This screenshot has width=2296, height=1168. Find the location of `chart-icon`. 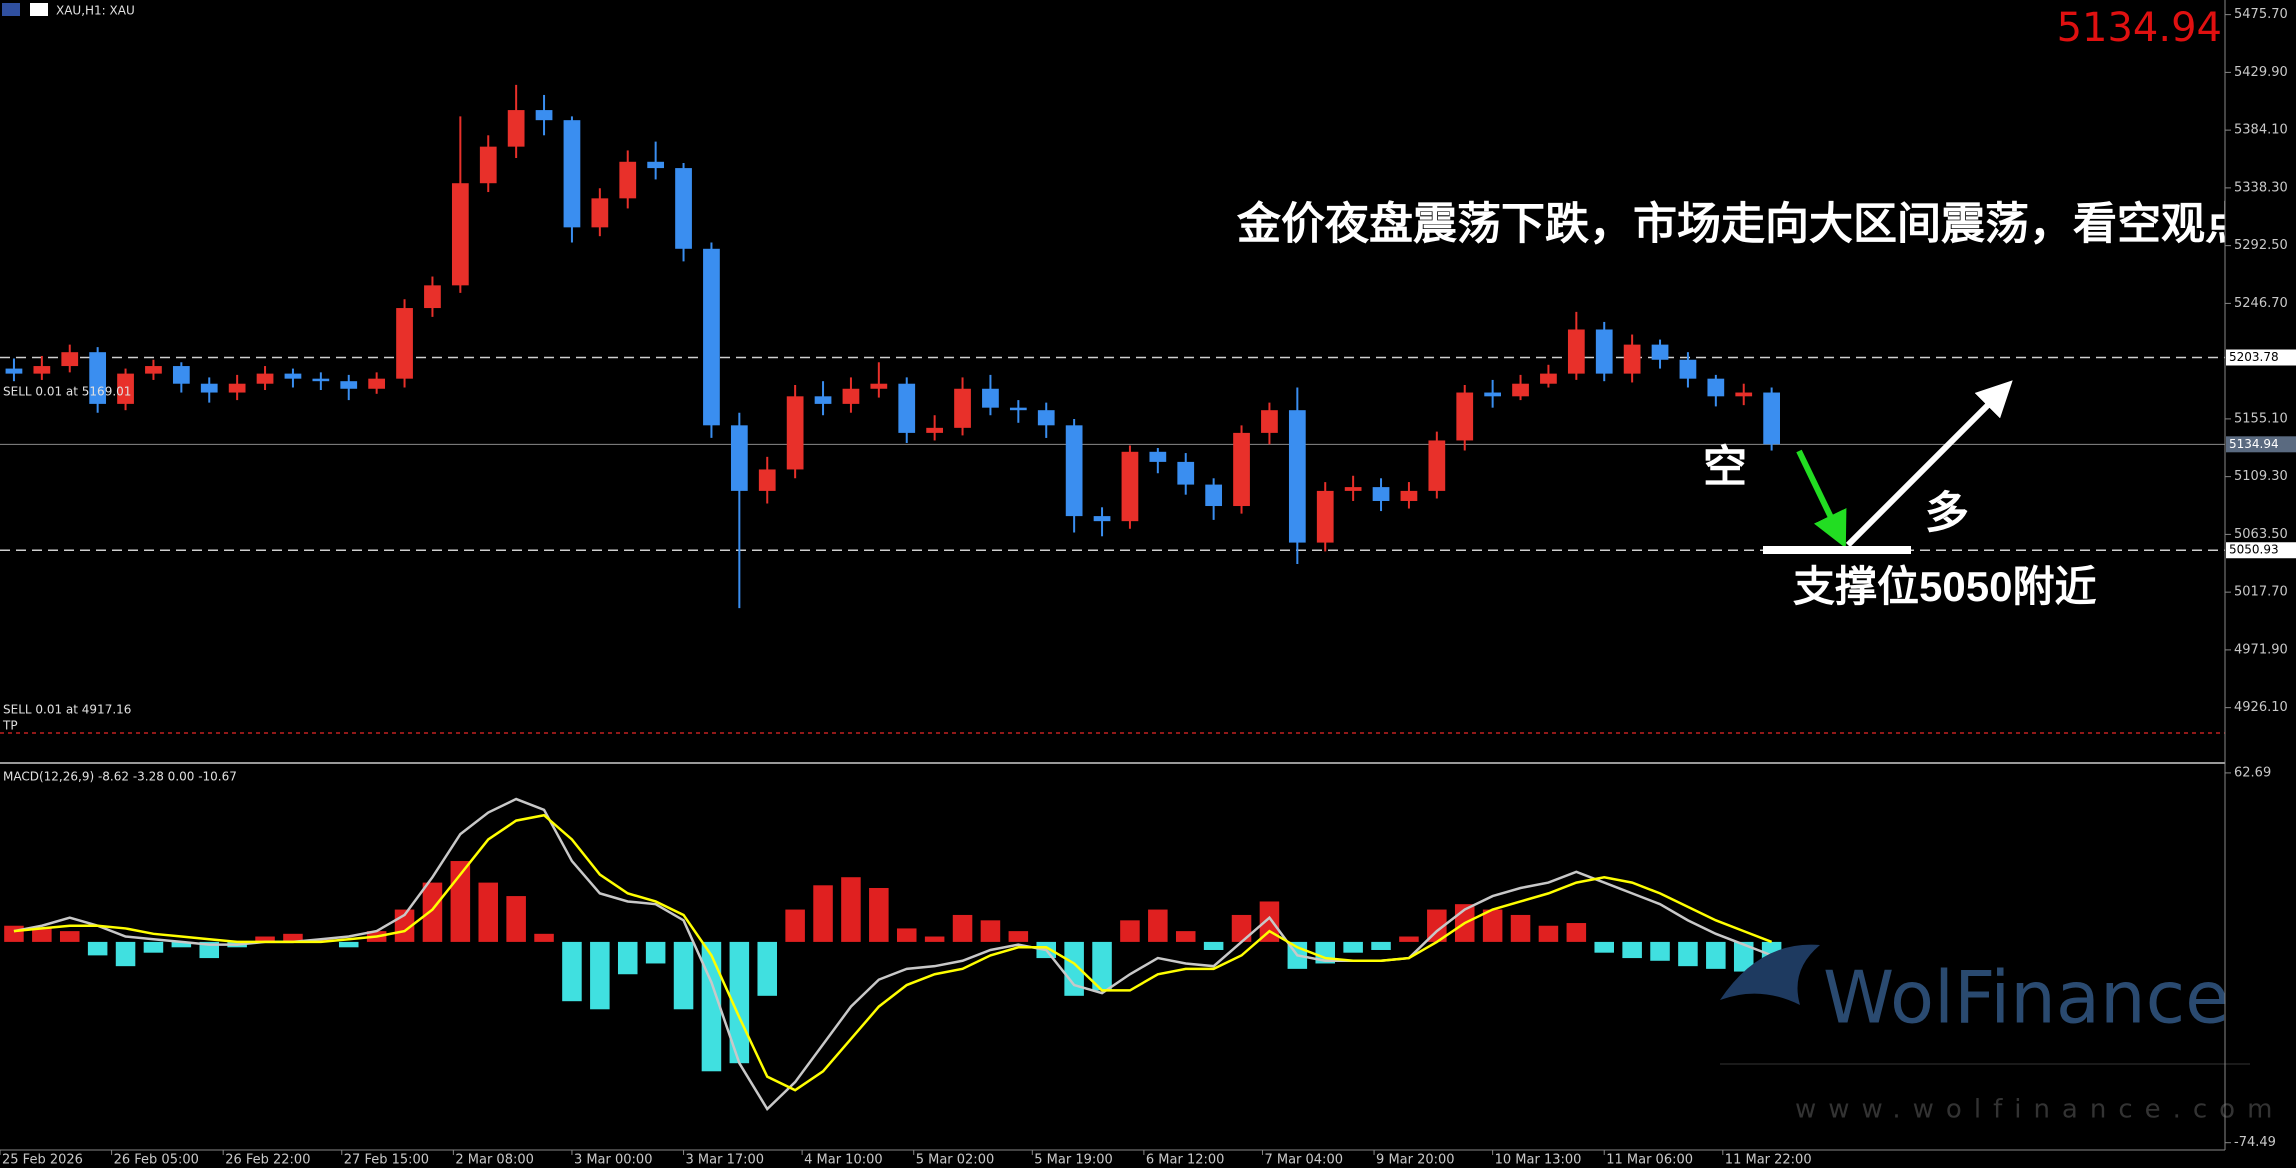

chart-icon is located at coordinates (39, 9).